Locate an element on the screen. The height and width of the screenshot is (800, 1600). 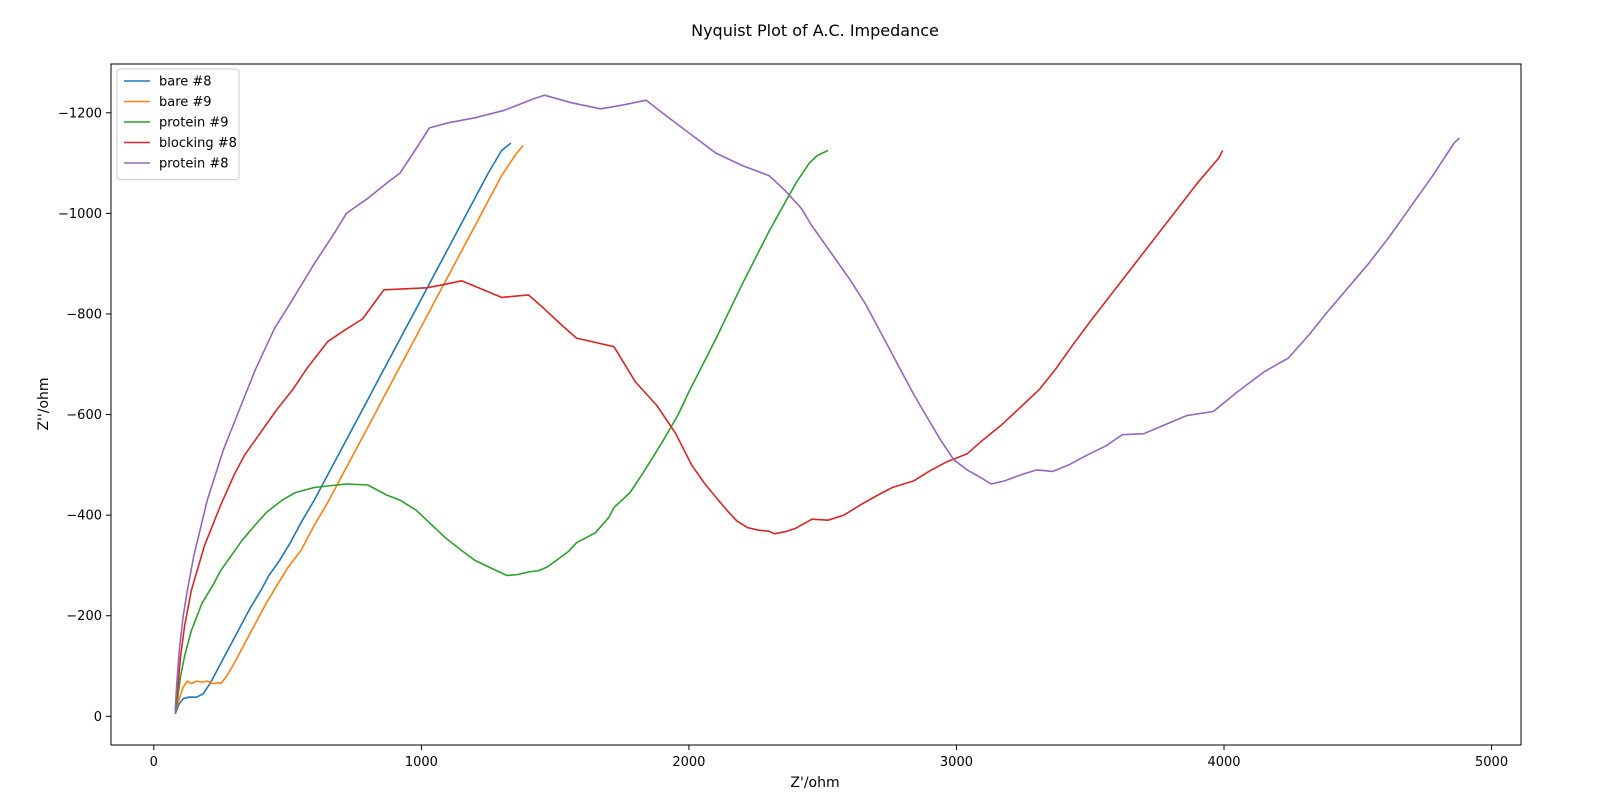
x-axis: 0 1000 2000 3000 4000 5000 is located at coordinates (829, 757).